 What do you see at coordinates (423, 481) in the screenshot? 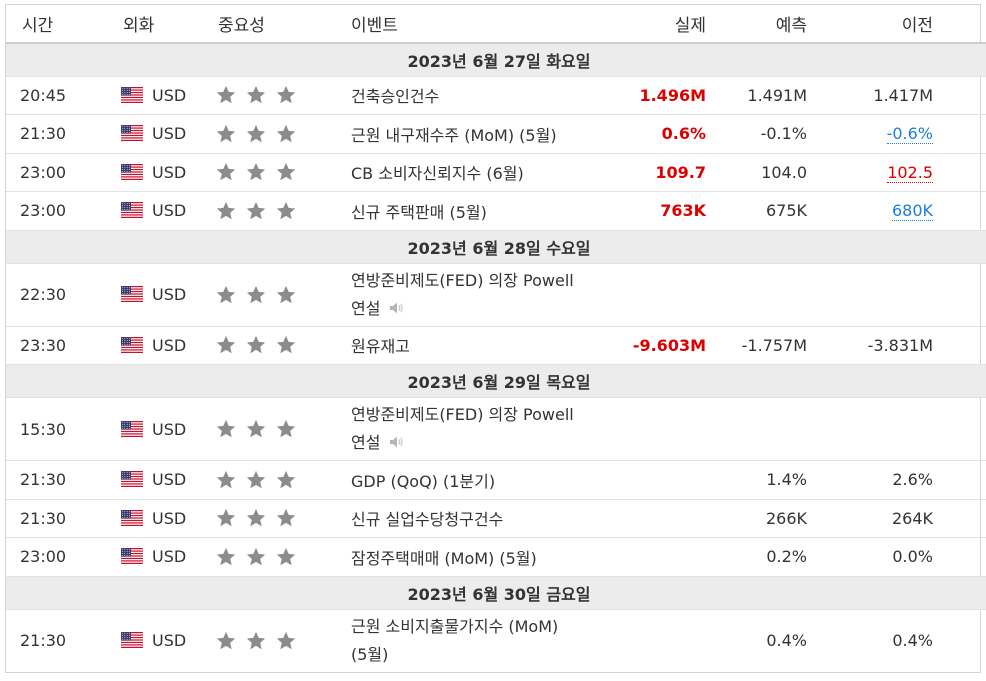
I see `event-title: GDP (QoQ) (1분기)` at bounding box center [423, 481].